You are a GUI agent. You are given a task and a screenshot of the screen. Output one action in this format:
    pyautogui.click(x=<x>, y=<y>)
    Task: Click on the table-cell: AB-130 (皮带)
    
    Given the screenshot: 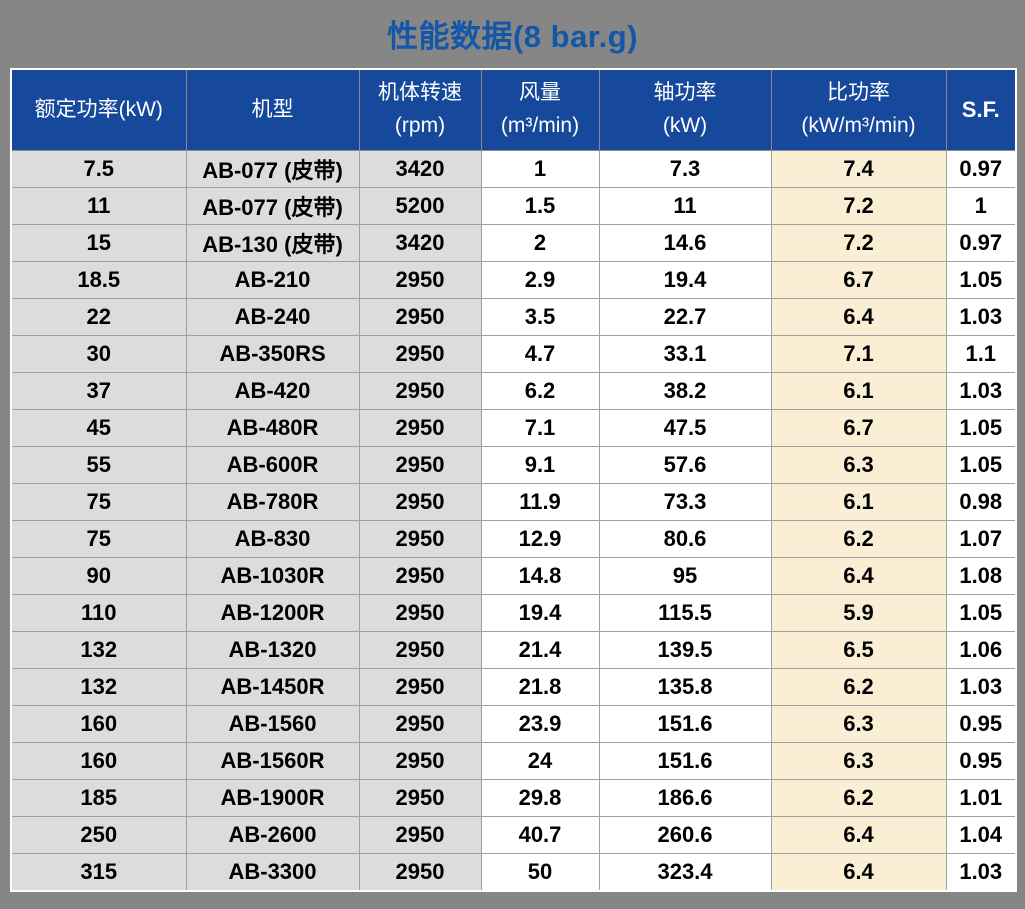 What is the action you would take?
    pyautogui.click(x=272, y=243)
    